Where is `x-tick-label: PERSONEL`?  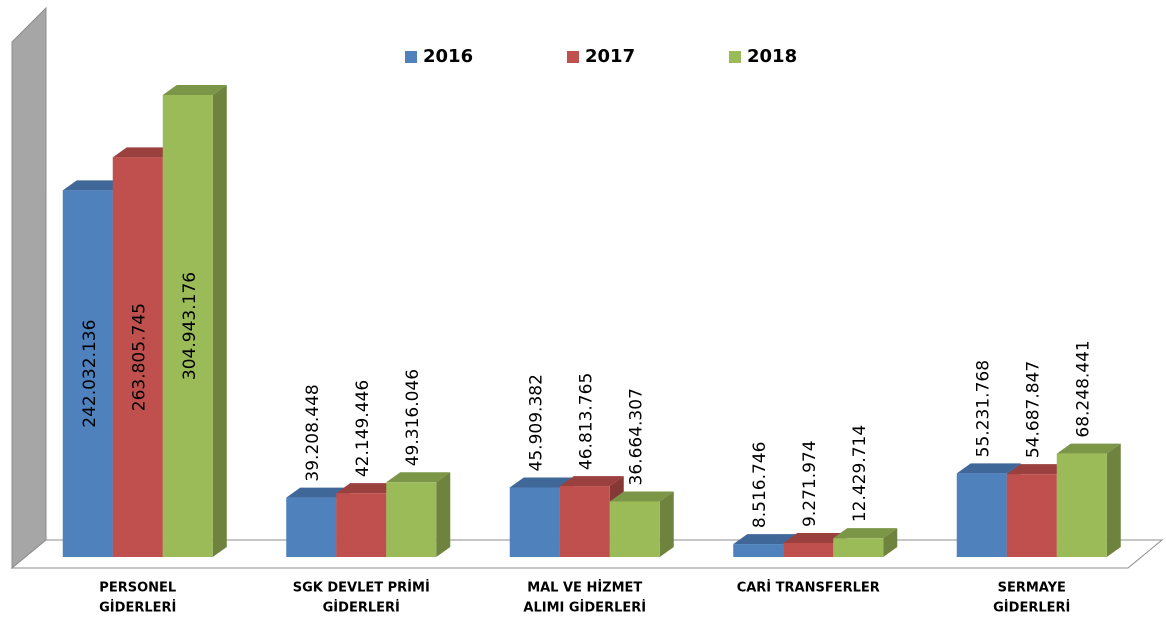
x-tick-label: PERSONEL is located at coordinates (137, 588).